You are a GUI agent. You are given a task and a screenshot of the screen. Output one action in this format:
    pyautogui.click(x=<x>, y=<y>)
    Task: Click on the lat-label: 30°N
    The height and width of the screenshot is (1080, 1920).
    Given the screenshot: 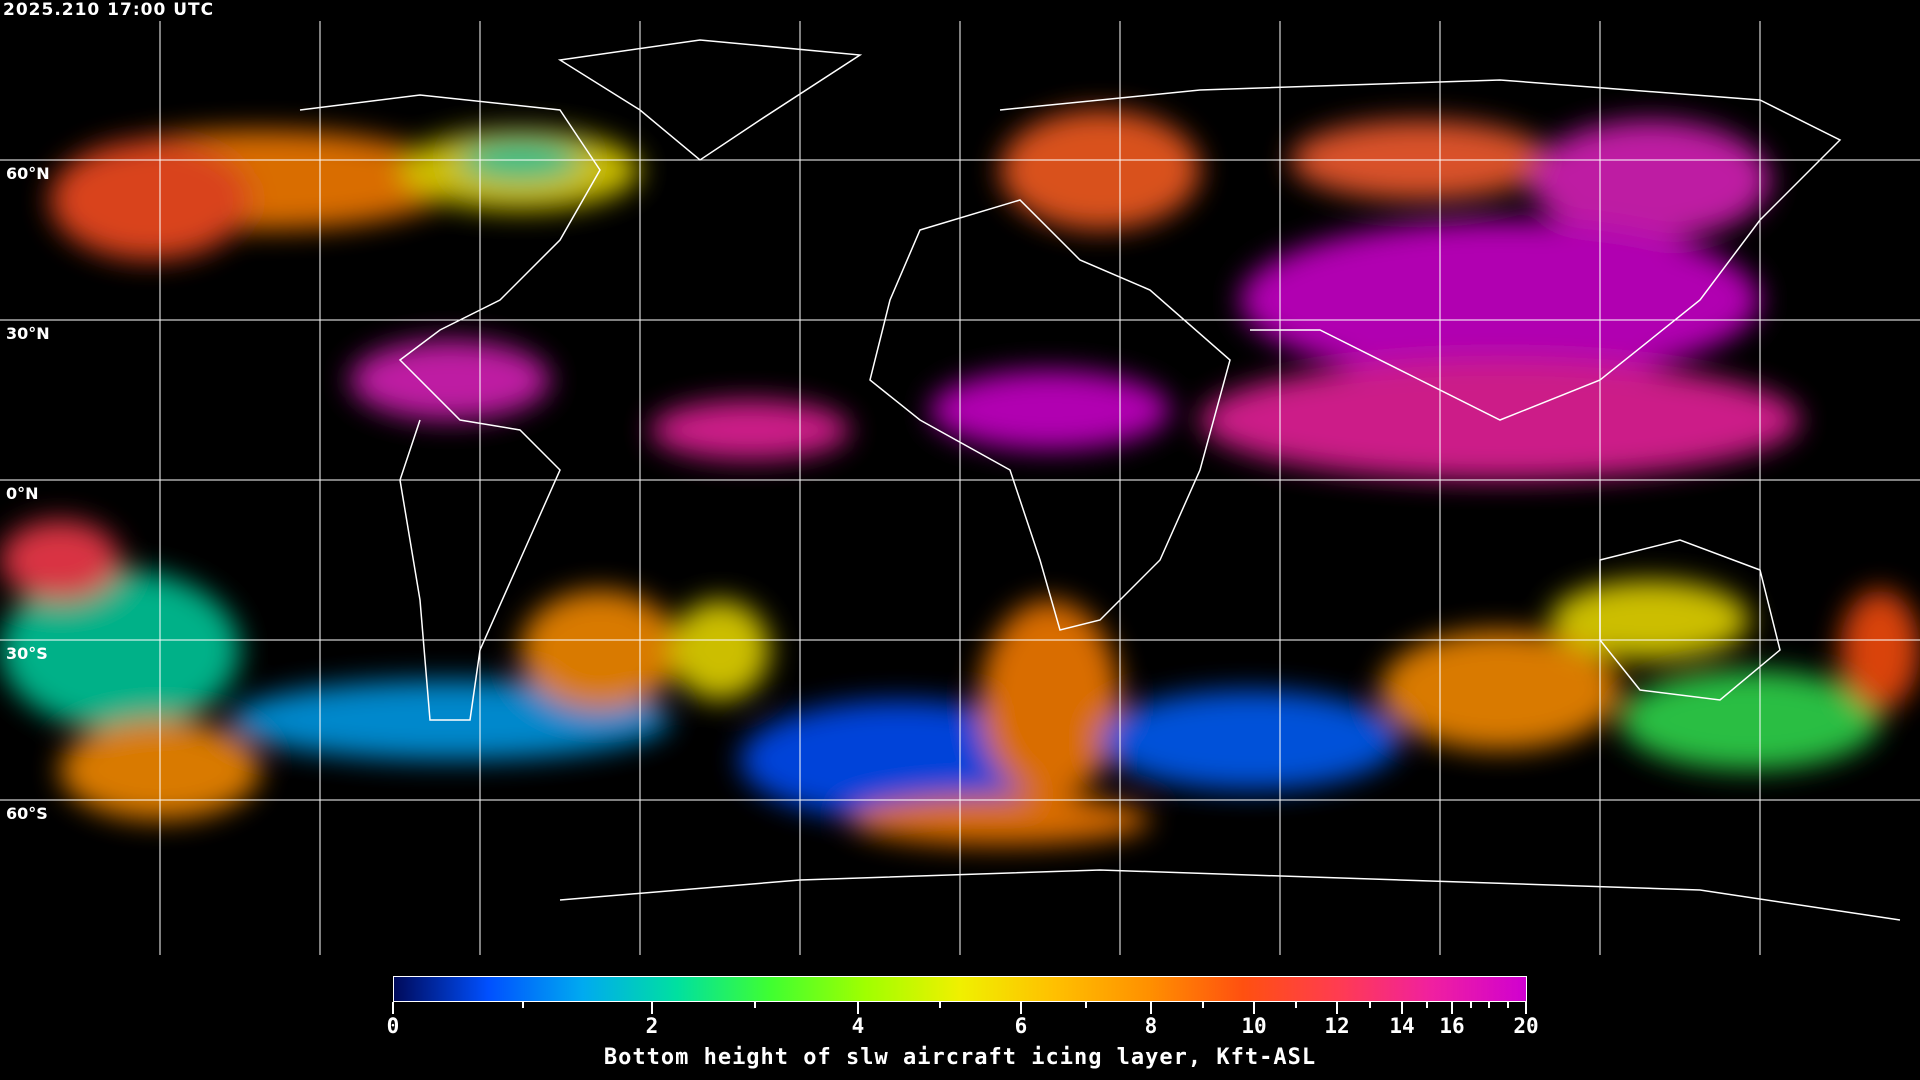 What is the action you would take?
    pyautogui.click(x=28, y=333)
    